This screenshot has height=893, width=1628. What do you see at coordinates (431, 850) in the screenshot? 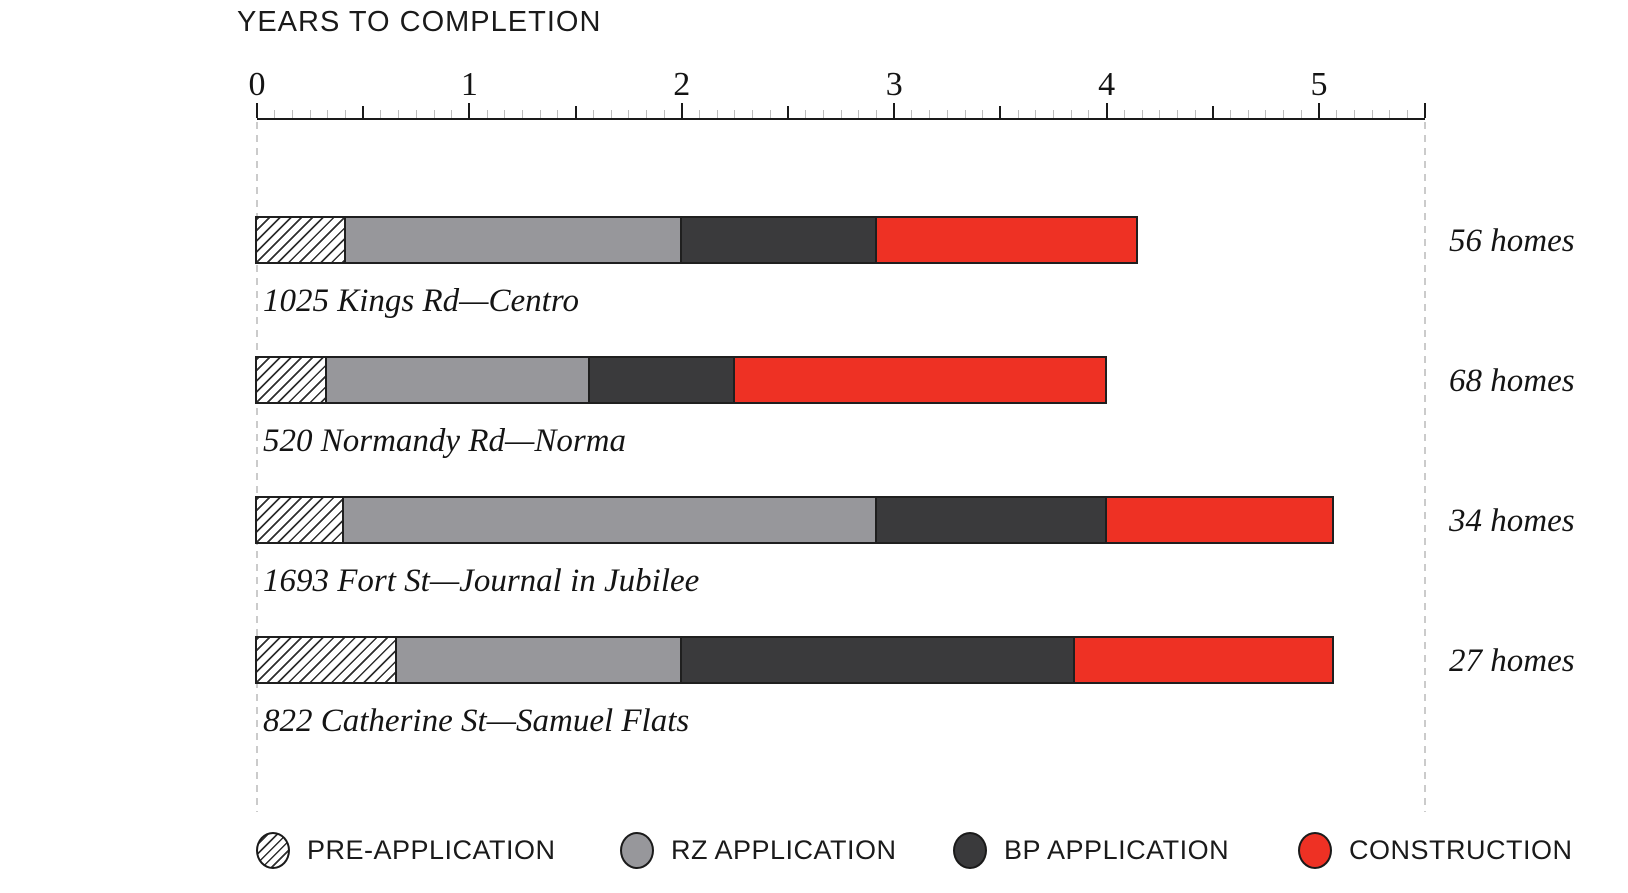
I see `legend-label: PRE-APPLICATION` at bounding box center [431, 850].